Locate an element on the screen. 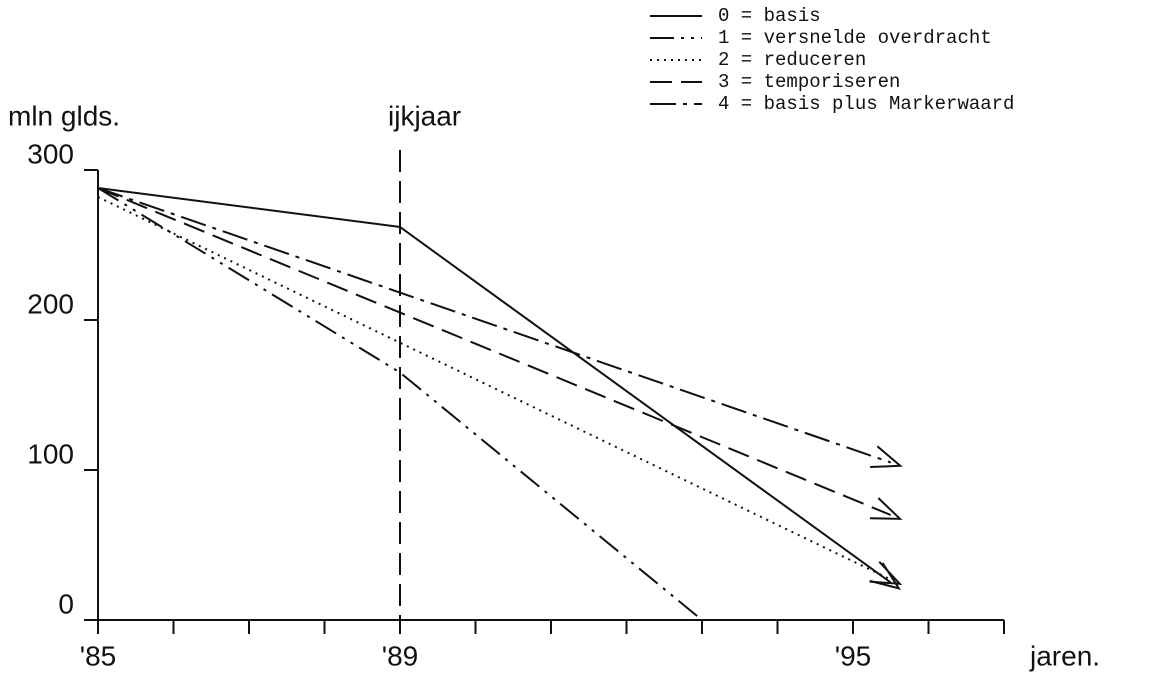  y-tick-label: 300 is located at coordinates (50, 153).